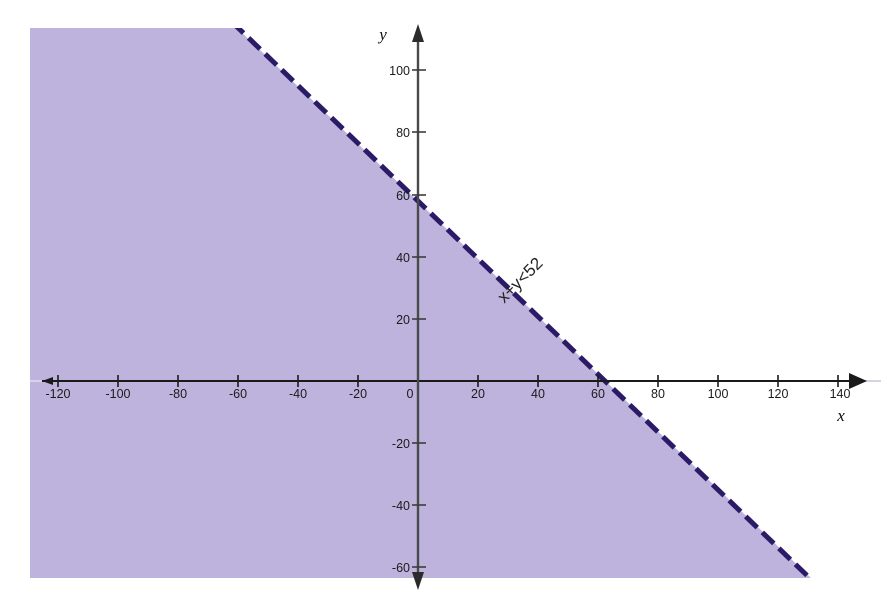  I want to click on x-tick-label: -120, so click(57, 394).